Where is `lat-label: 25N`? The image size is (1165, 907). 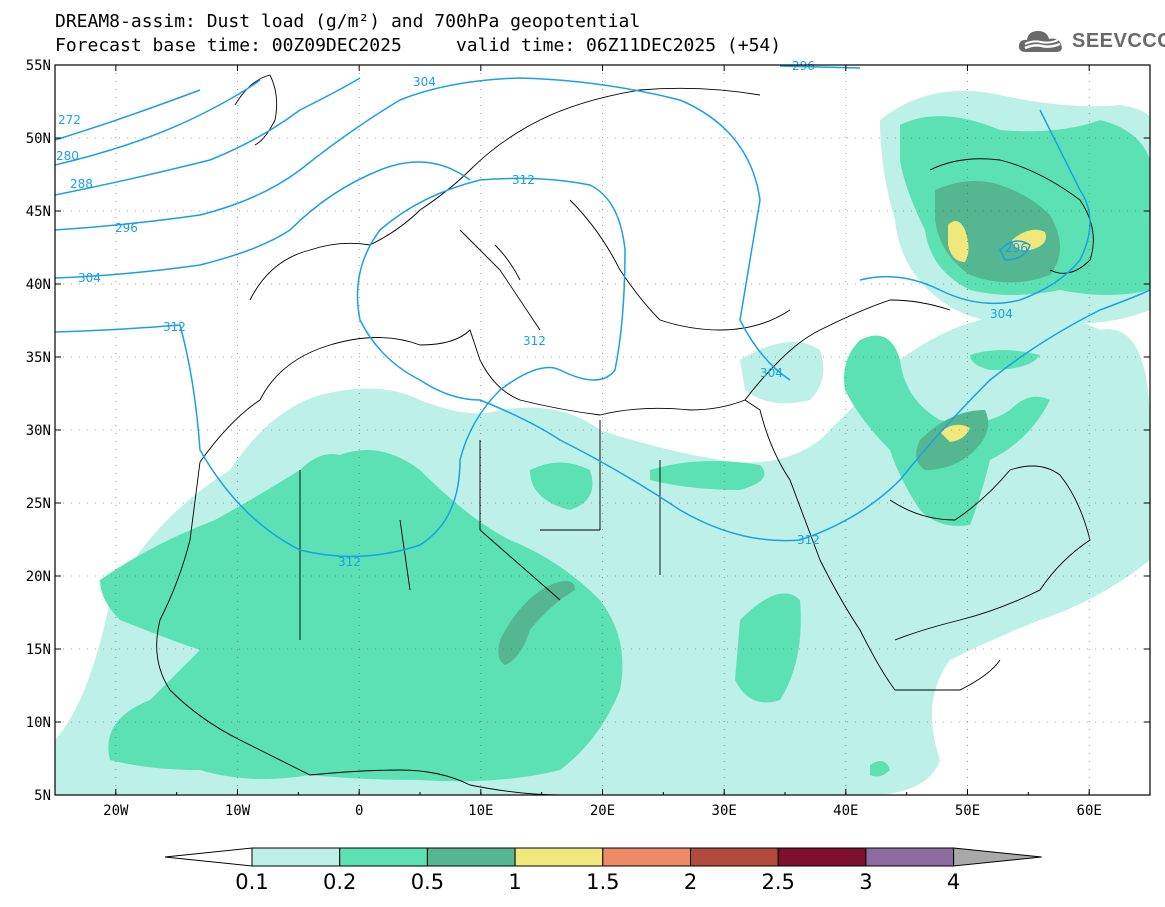 lat-label: 25N is located at coordinates (38, 504).